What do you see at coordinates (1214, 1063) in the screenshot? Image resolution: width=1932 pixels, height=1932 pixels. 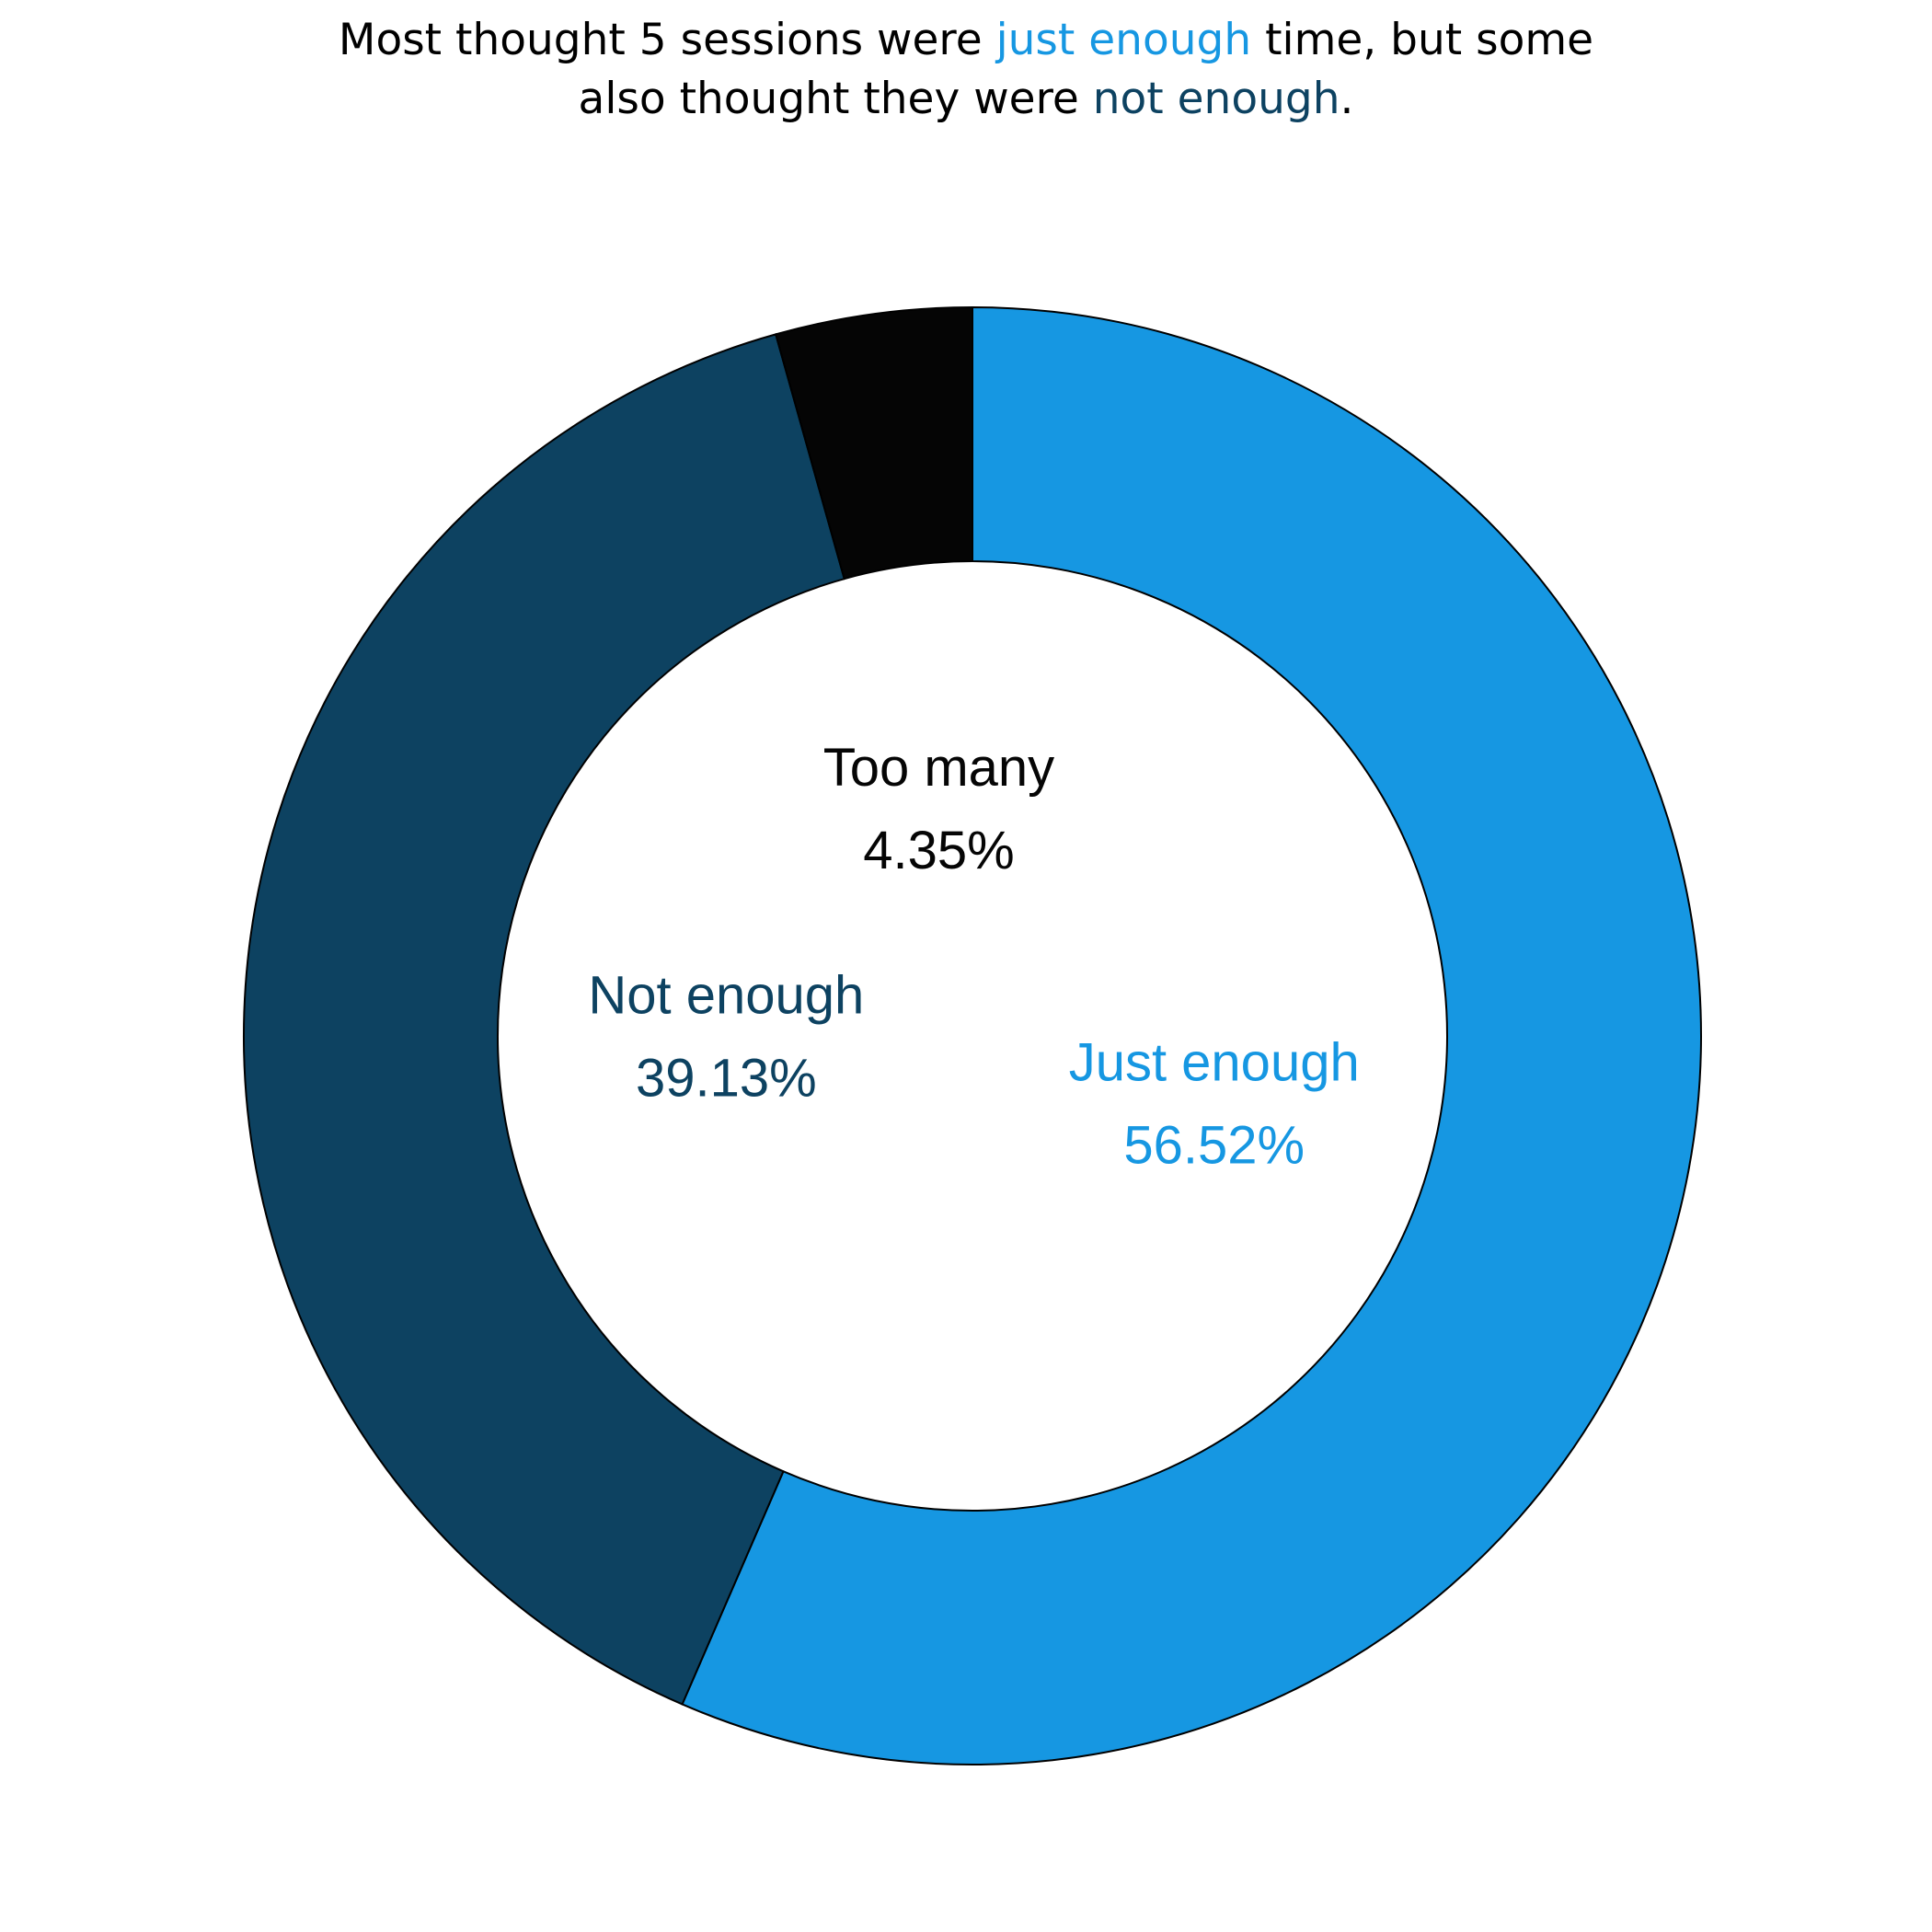 I see `slice-label-just-enough: Just enough` at bounding box center [1214, 1063].